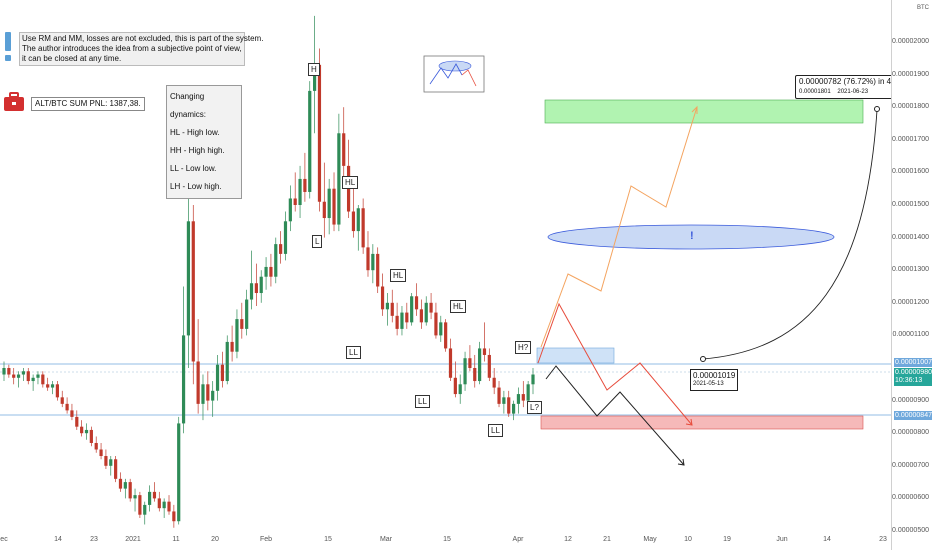 Image resolution: width=932 pixels, height=550 pixels. I want to click on y-tick-label: 0.00001200, so click(910, 302).